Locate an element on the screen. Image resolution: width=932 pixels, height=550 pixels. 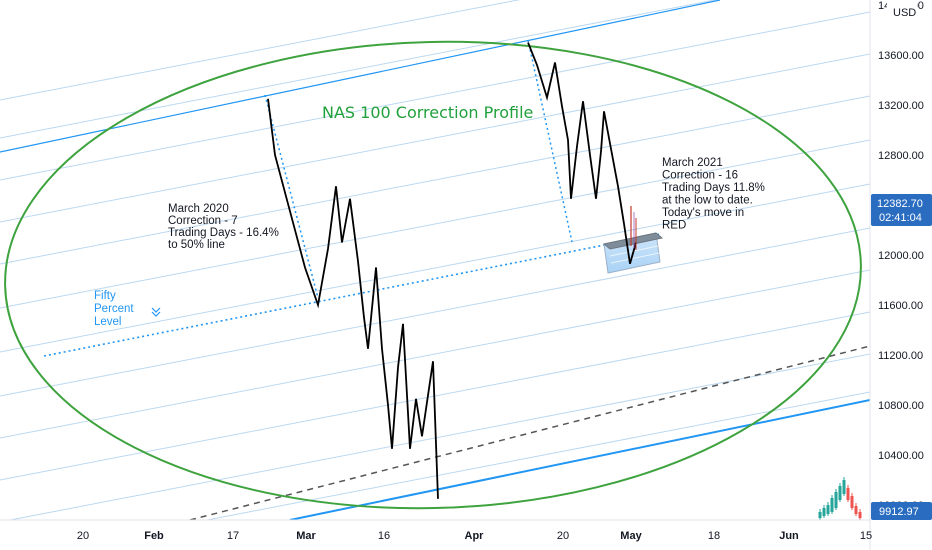
annotation-line: March 2021 is located at coordinates (692, 163).